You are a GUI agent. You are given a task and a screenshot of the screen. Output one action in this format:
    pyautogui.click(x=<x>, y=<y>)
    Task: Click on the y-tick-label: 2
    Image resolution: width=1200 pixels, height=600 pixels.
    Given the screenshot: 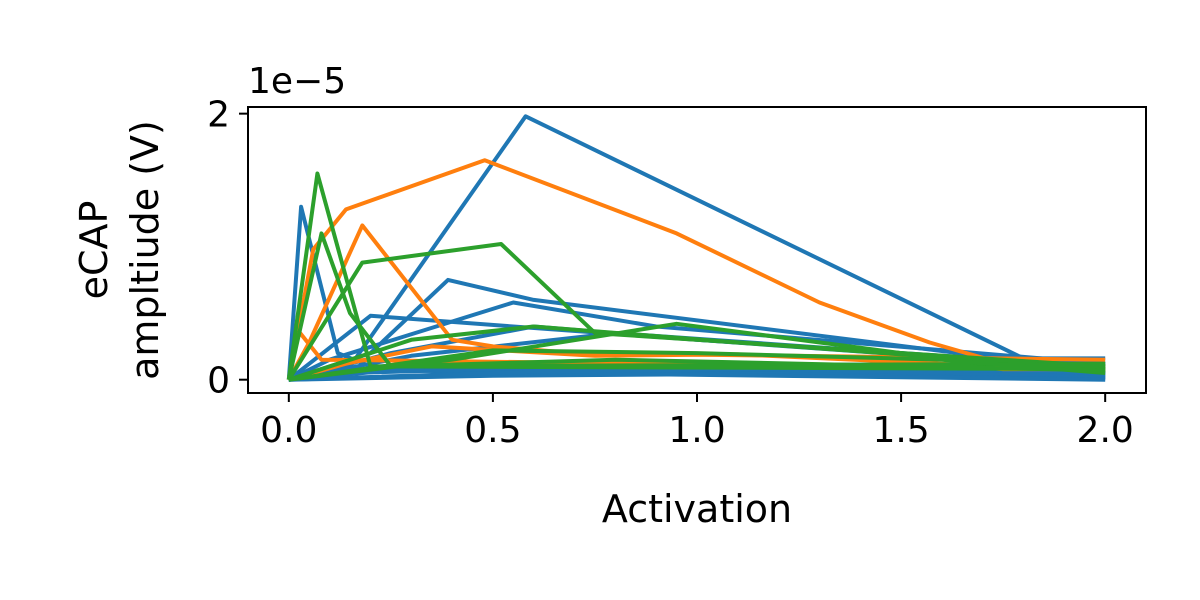 What is the action you would take?
    pyautogui.click(x=218, y=115)
    